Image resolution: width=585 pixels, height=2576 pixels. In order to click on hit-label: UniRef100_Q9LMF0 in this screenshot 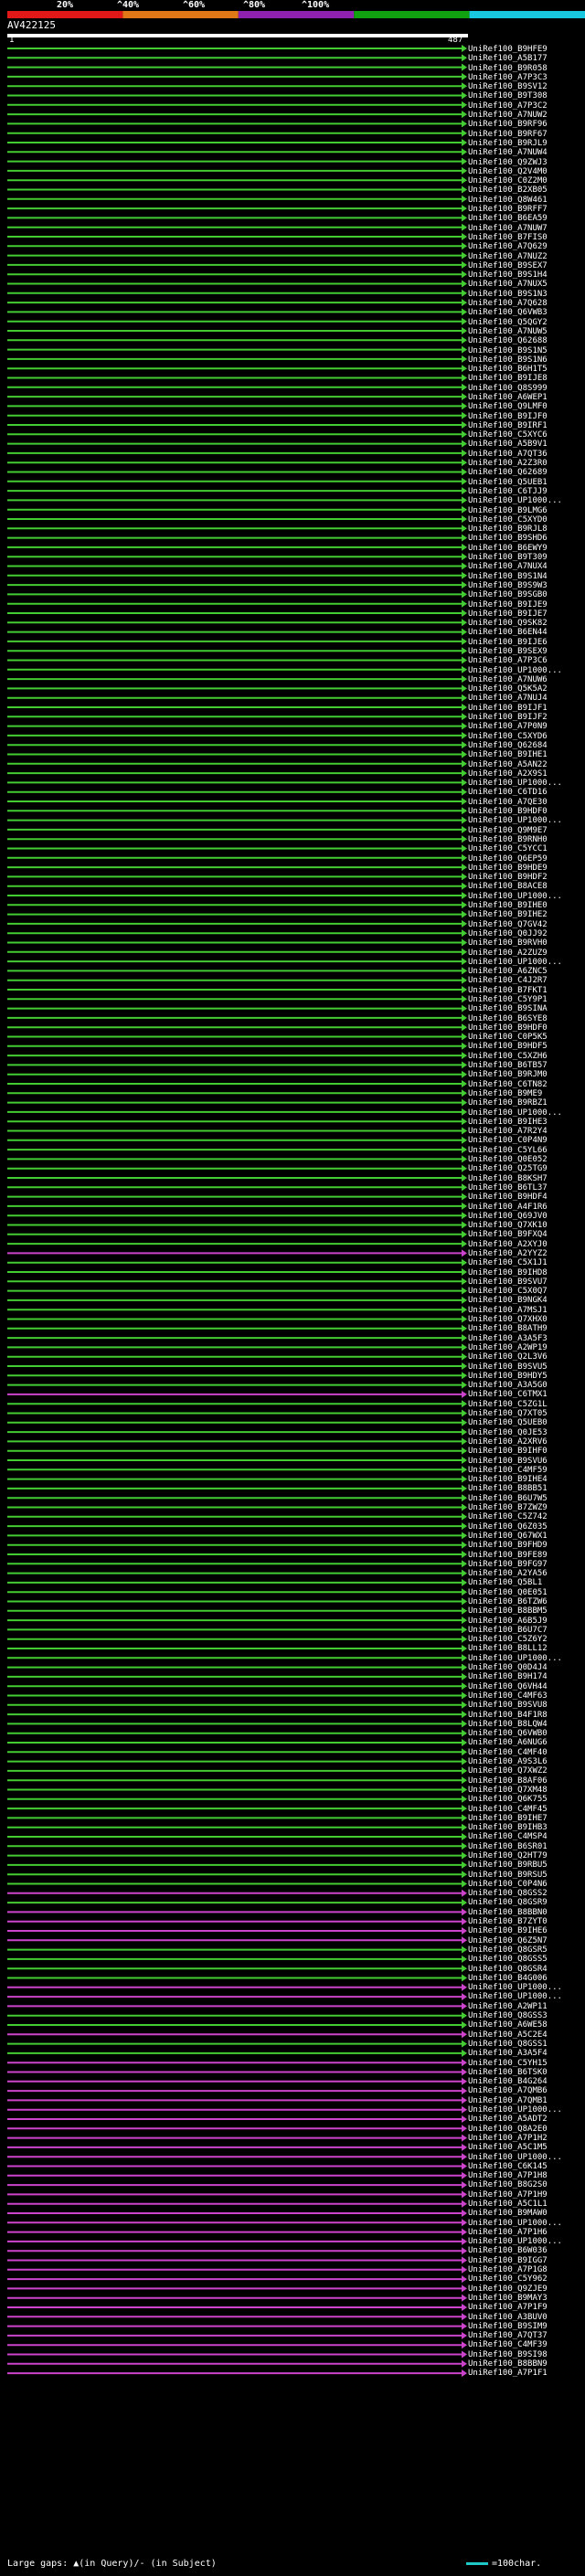, I will do `click(508, 407)`.